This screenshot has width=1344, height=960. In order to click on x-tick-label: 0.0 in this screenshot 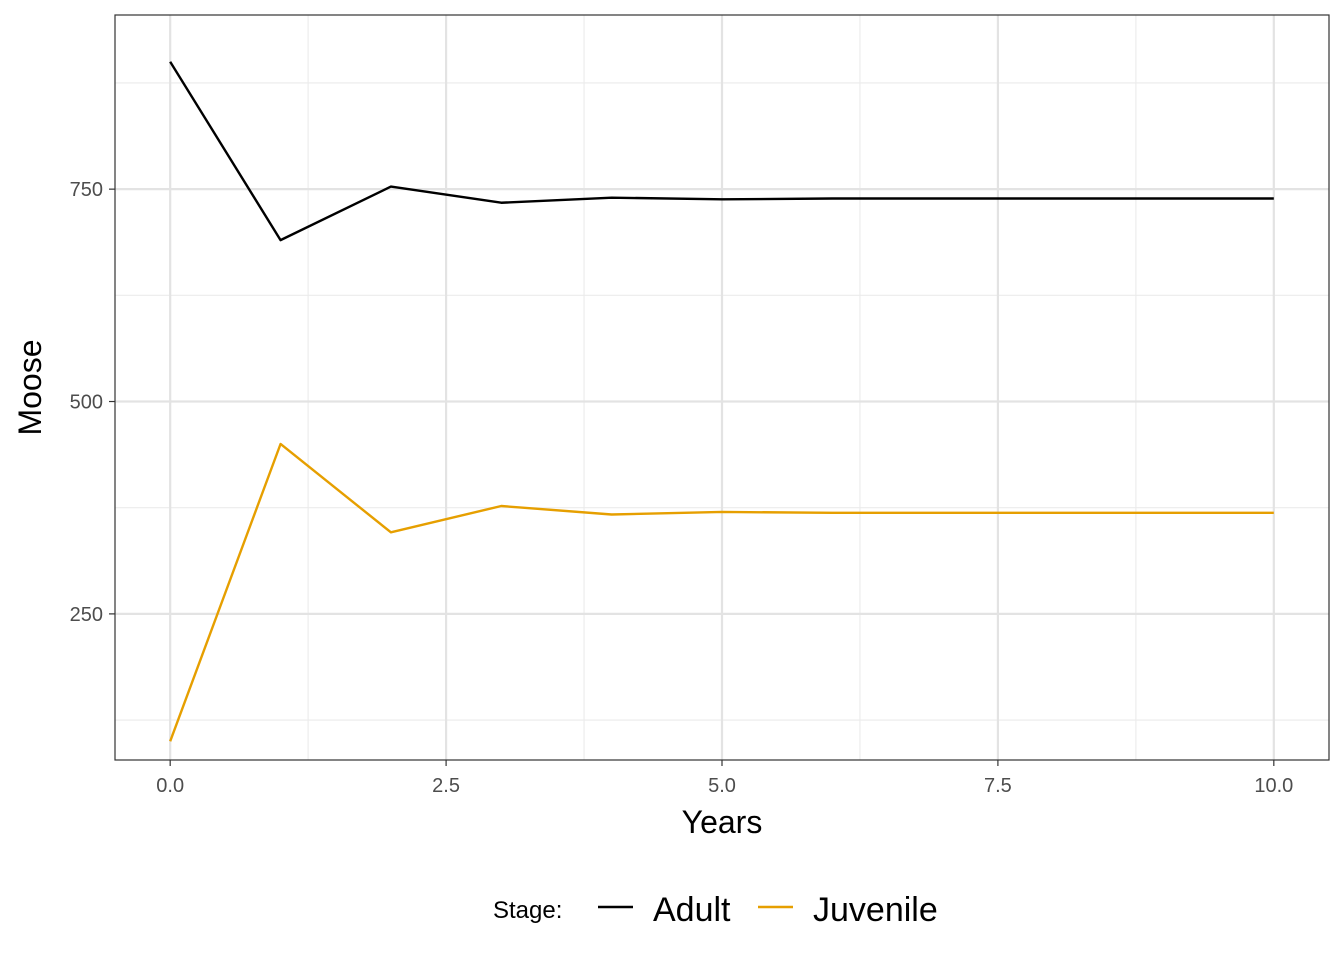, I will do `click(170, 786)`.